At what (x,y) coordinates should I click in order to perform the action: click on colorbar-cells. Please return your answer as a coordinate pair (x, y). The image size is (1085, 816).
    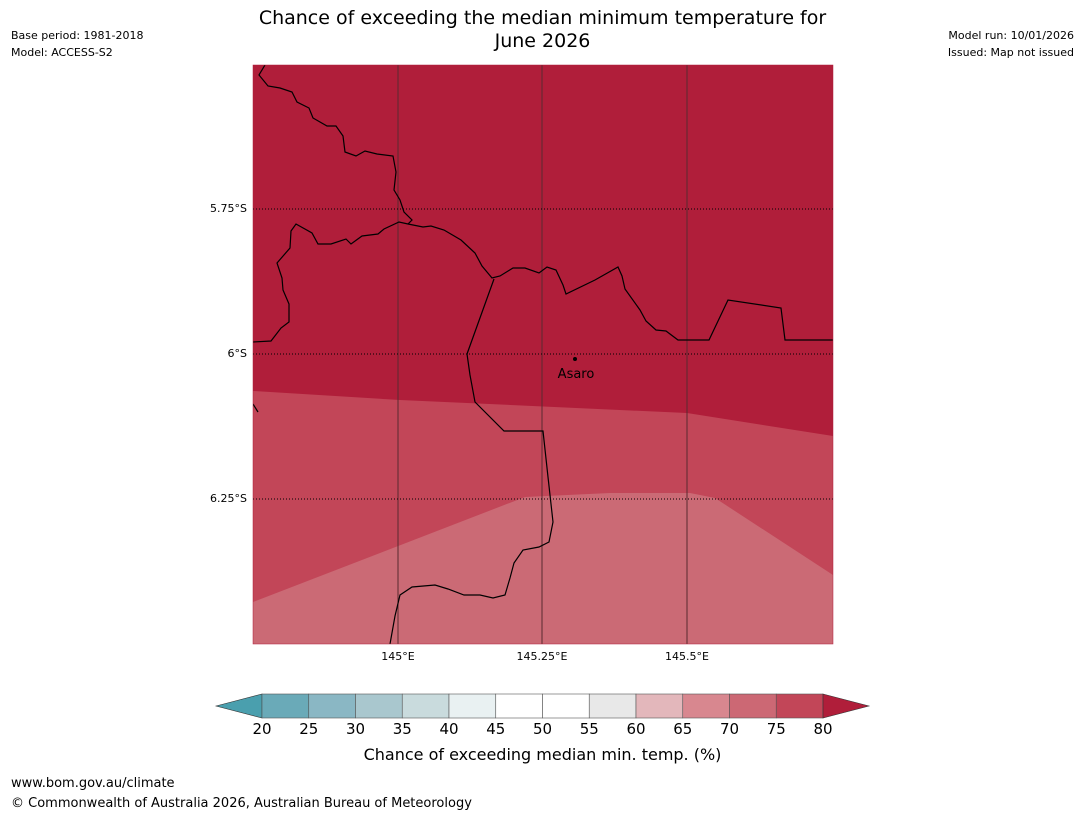
    Looking at the image, I should click on (542, 706).